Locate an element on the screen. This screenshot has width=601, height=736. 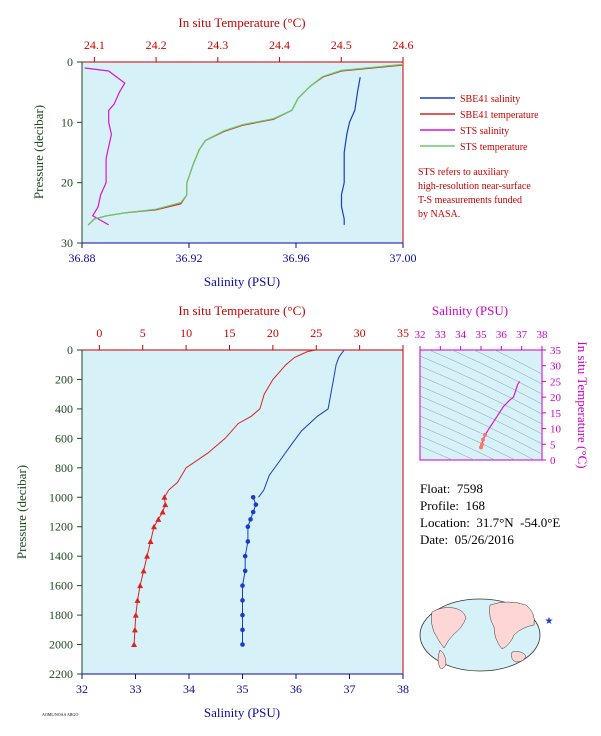
top-temp-tick-label: 24.3 is located at coordinates (217, 45).